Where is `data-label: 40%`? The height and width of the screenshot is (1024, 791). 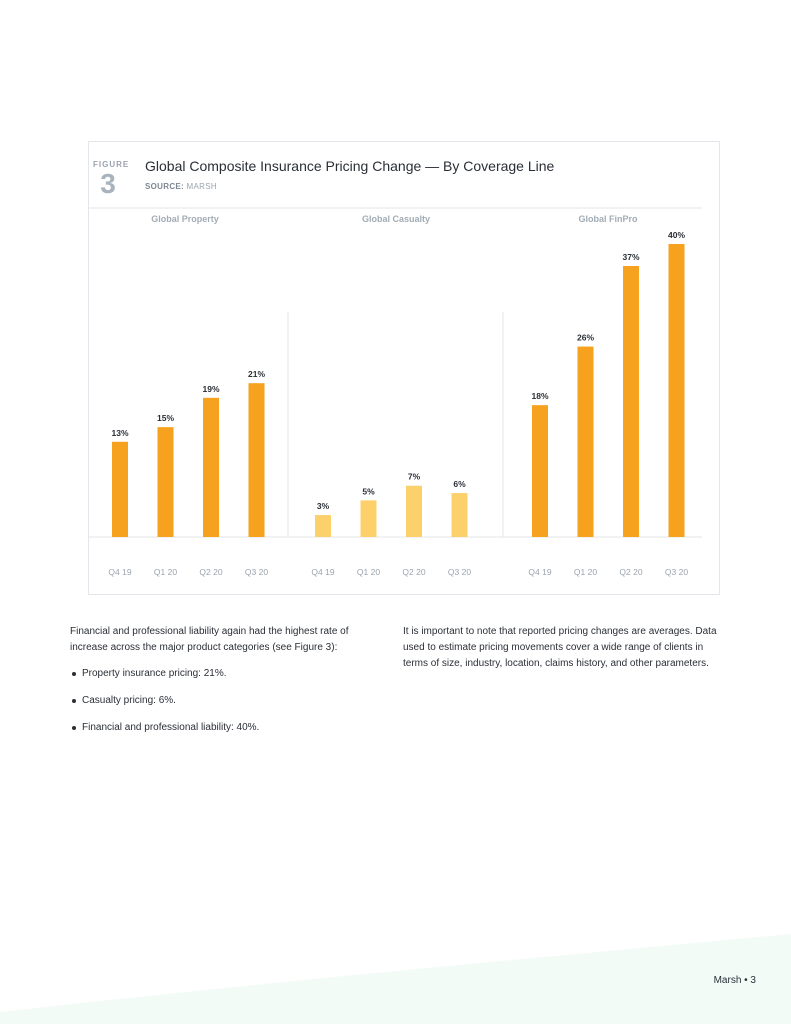 data-label: 40% is located at coordinates (676, 235).